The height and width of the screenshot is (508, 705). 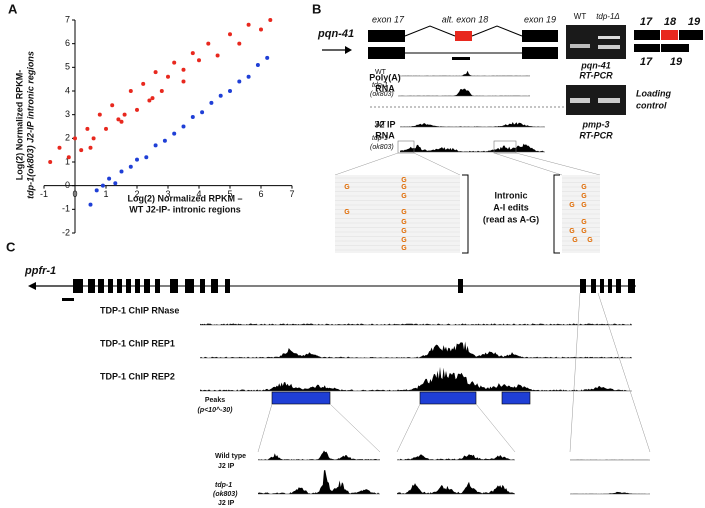 I want to click on gel-caption: pmp-3, so click(x=596, y=124).